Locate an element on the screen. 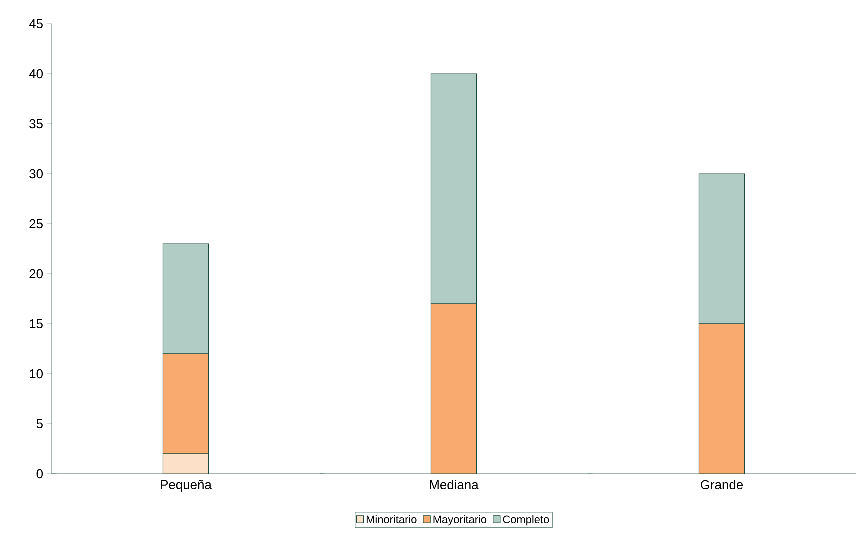  y-tick-label: 45 is located at coordinates (36, 24).